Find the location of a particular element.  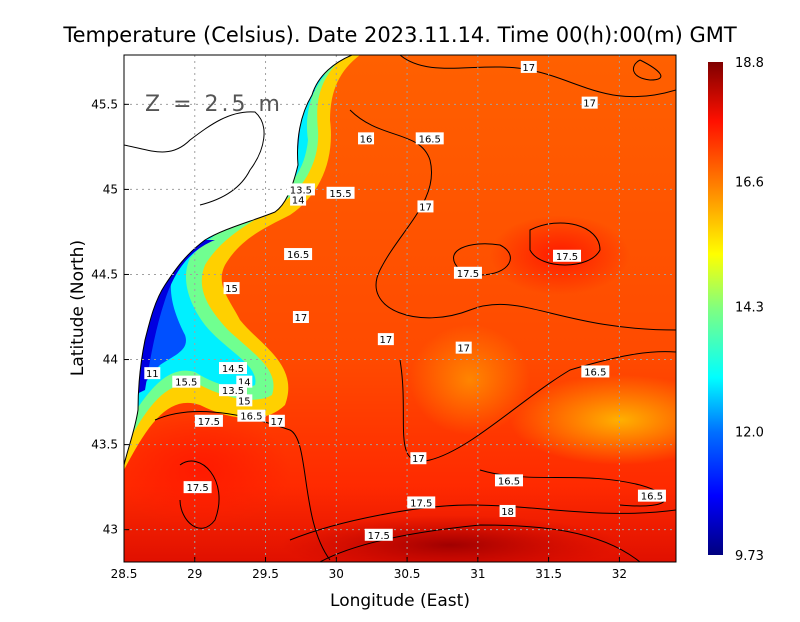

warm-anomaly-east is located at coordinates (593, 420).